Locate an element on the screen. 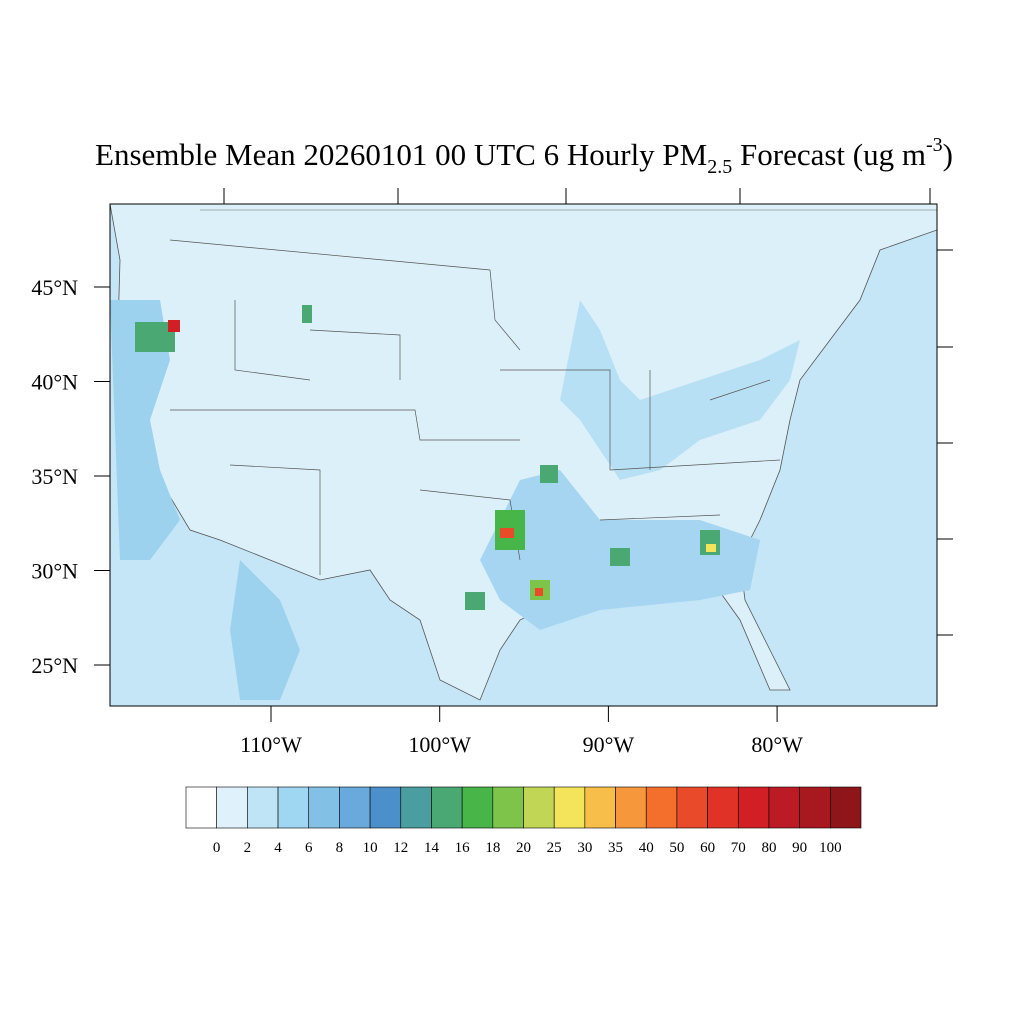 The image size is (1024, 1024). level-label: 8 is located at coordinates (340, 848).